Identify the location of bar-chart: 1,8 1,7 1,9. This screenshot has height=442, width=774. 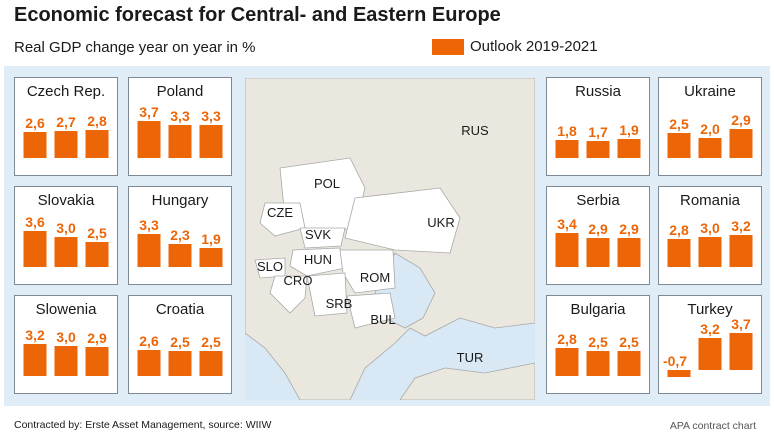
(598, 140).